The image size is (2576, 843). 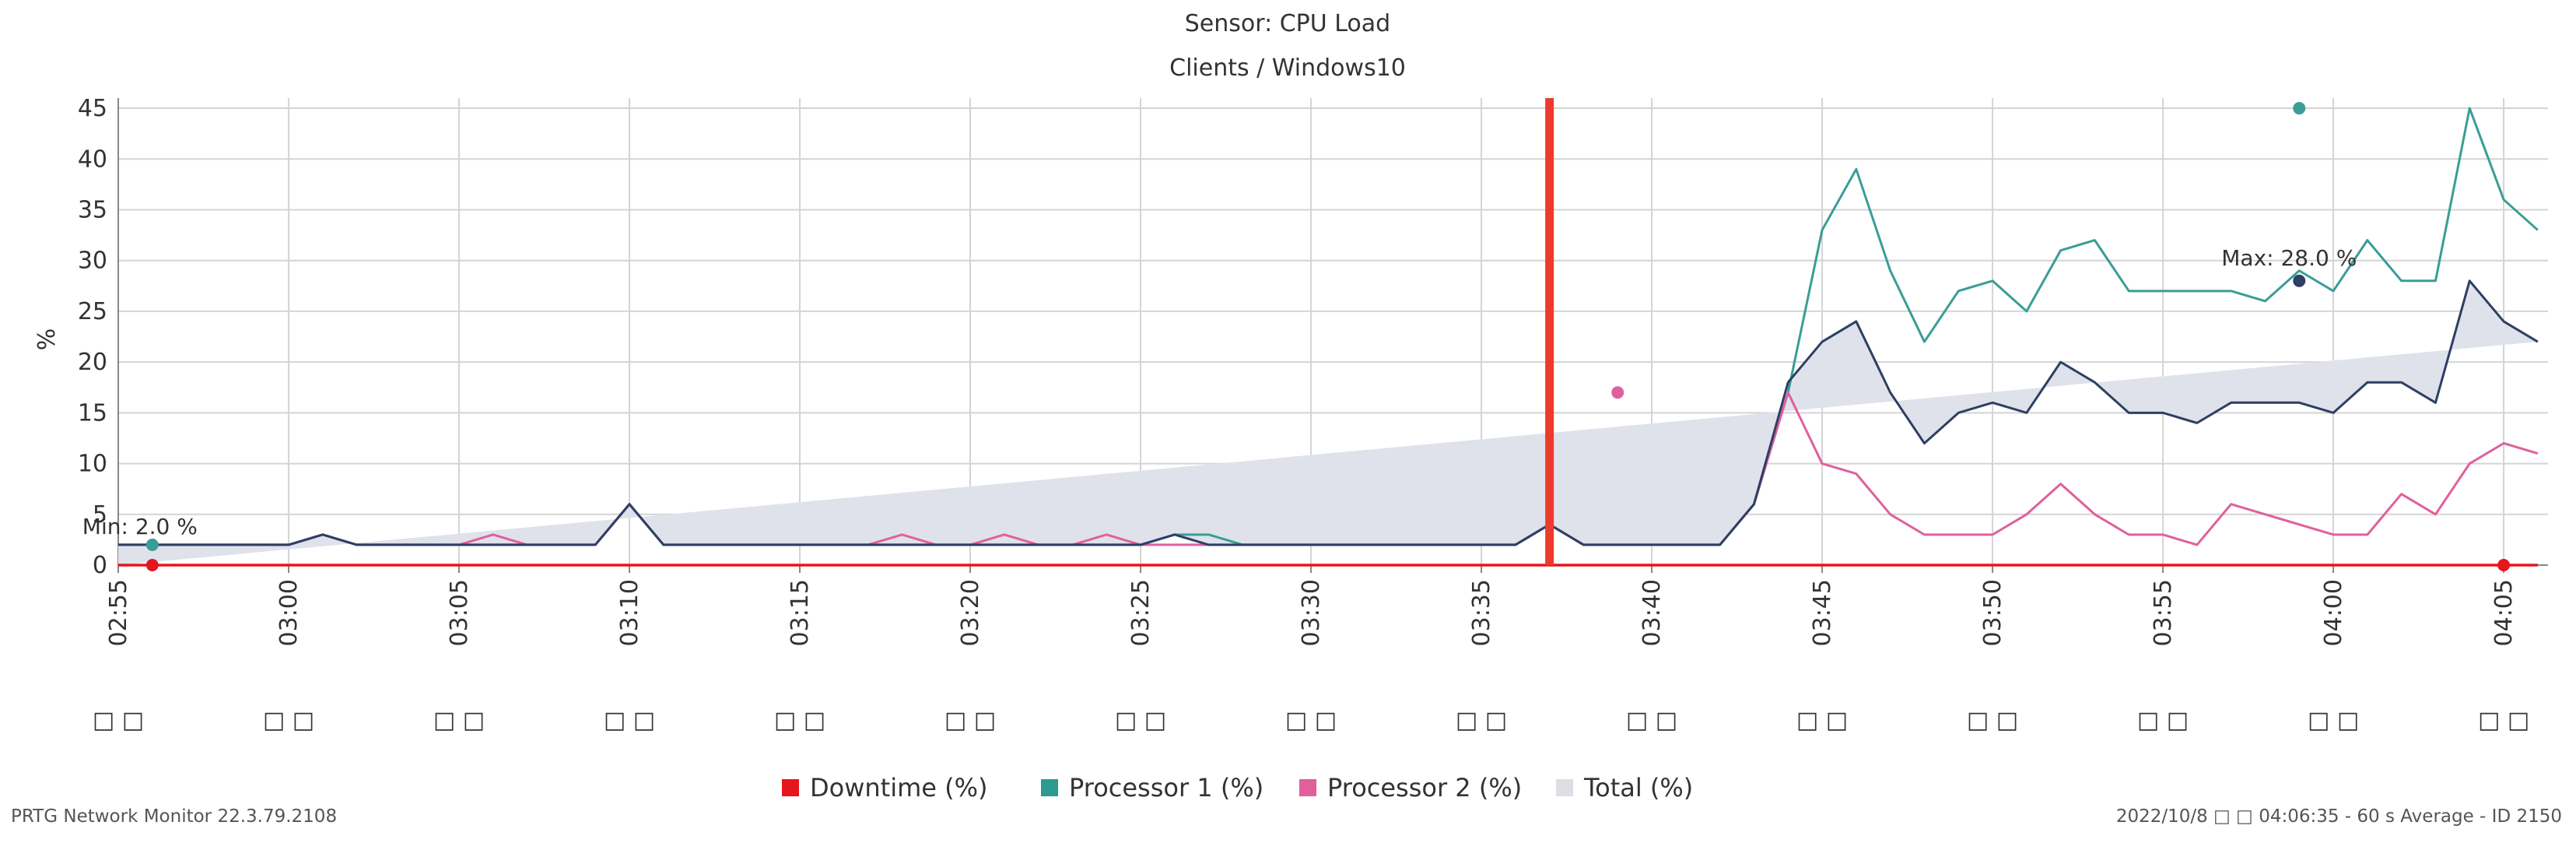 I want to click on x-tick-label: 03:30, so click(x=1311, y=612).